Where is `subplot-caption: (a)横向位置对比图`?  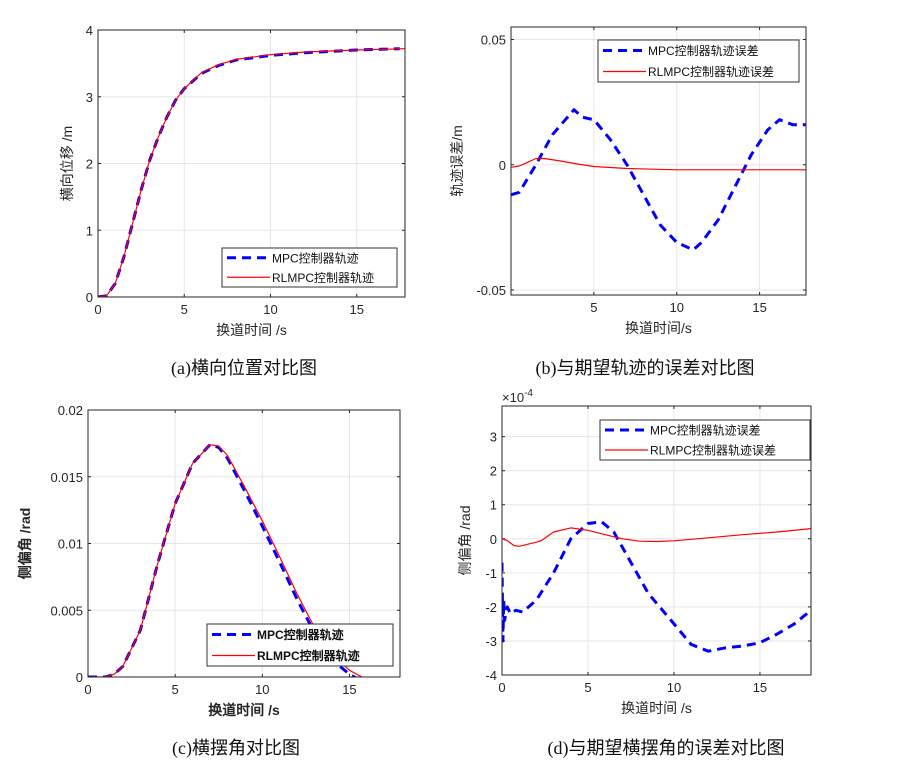 subplot-caption: (a)横向位置对比图 is located at coordinates (244, 368).